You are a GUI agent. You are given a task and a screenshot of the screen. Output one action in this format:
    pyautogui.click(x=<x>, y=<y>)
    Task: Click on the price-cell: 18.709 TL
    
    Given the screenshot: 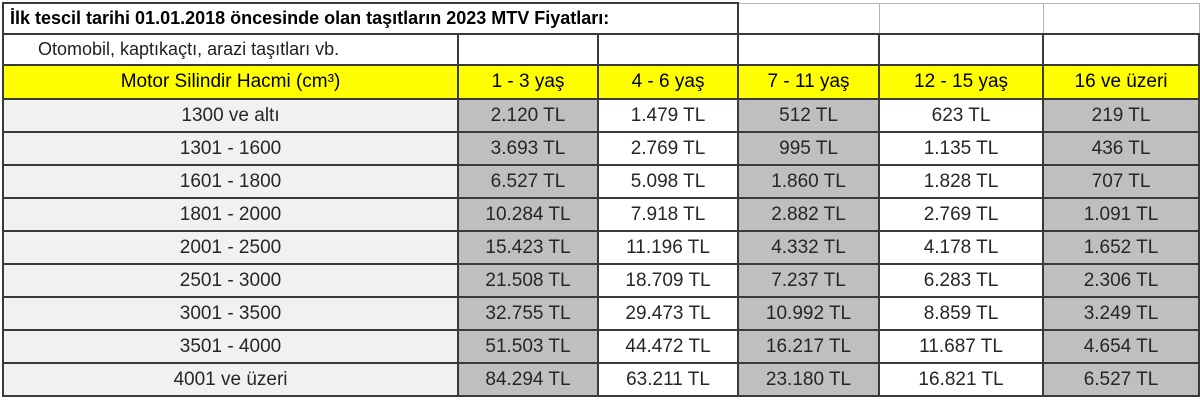 What is the action you would take?
    pyautogui.click(x=668, y=280)
    